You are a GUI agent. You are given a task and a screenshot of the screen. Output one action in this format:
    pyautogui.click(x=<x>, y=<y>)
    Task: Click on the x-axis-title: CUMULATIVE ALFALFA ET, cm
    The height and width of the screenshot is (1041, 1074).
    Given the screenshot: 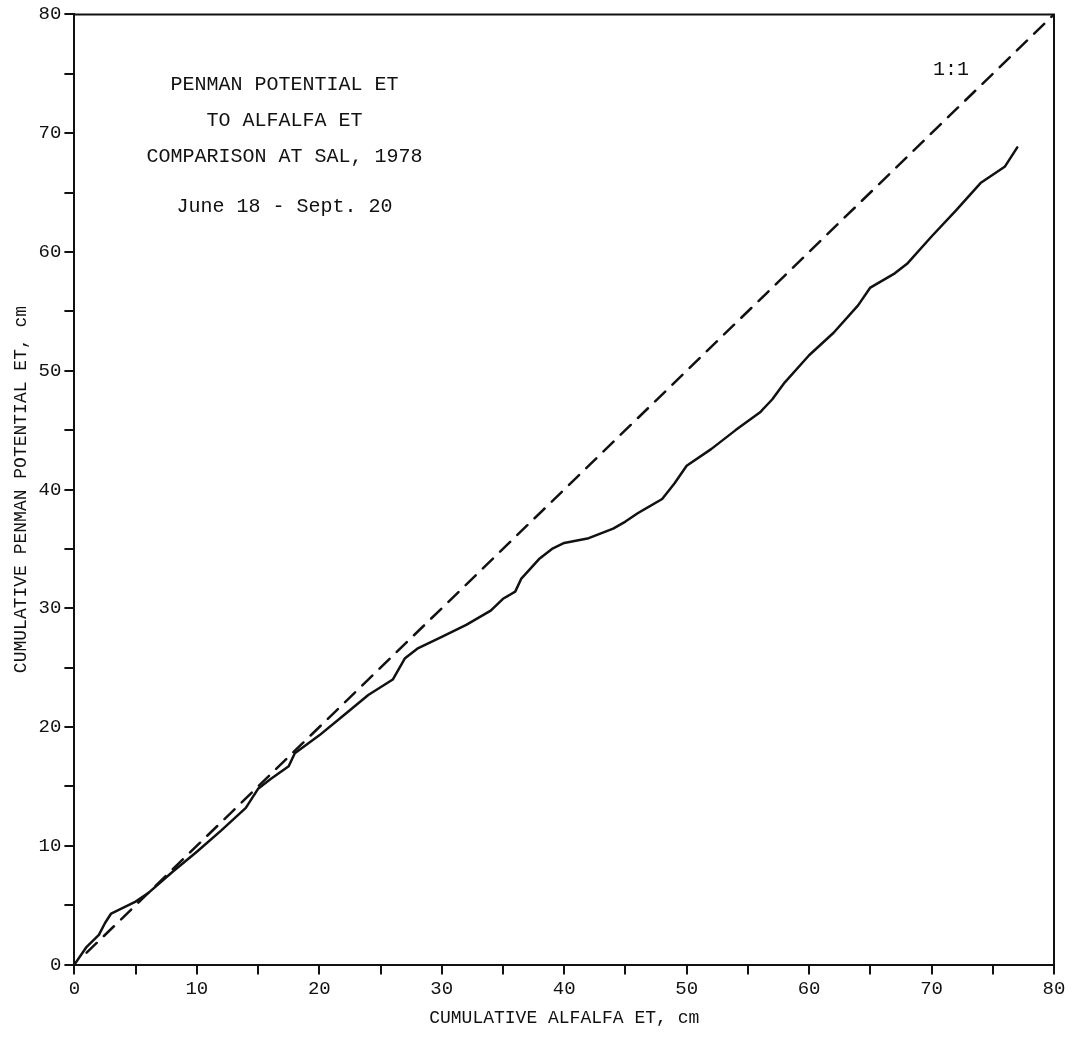 What is the action you would take?
    pyautogui.click(x=564, y=1017)
    